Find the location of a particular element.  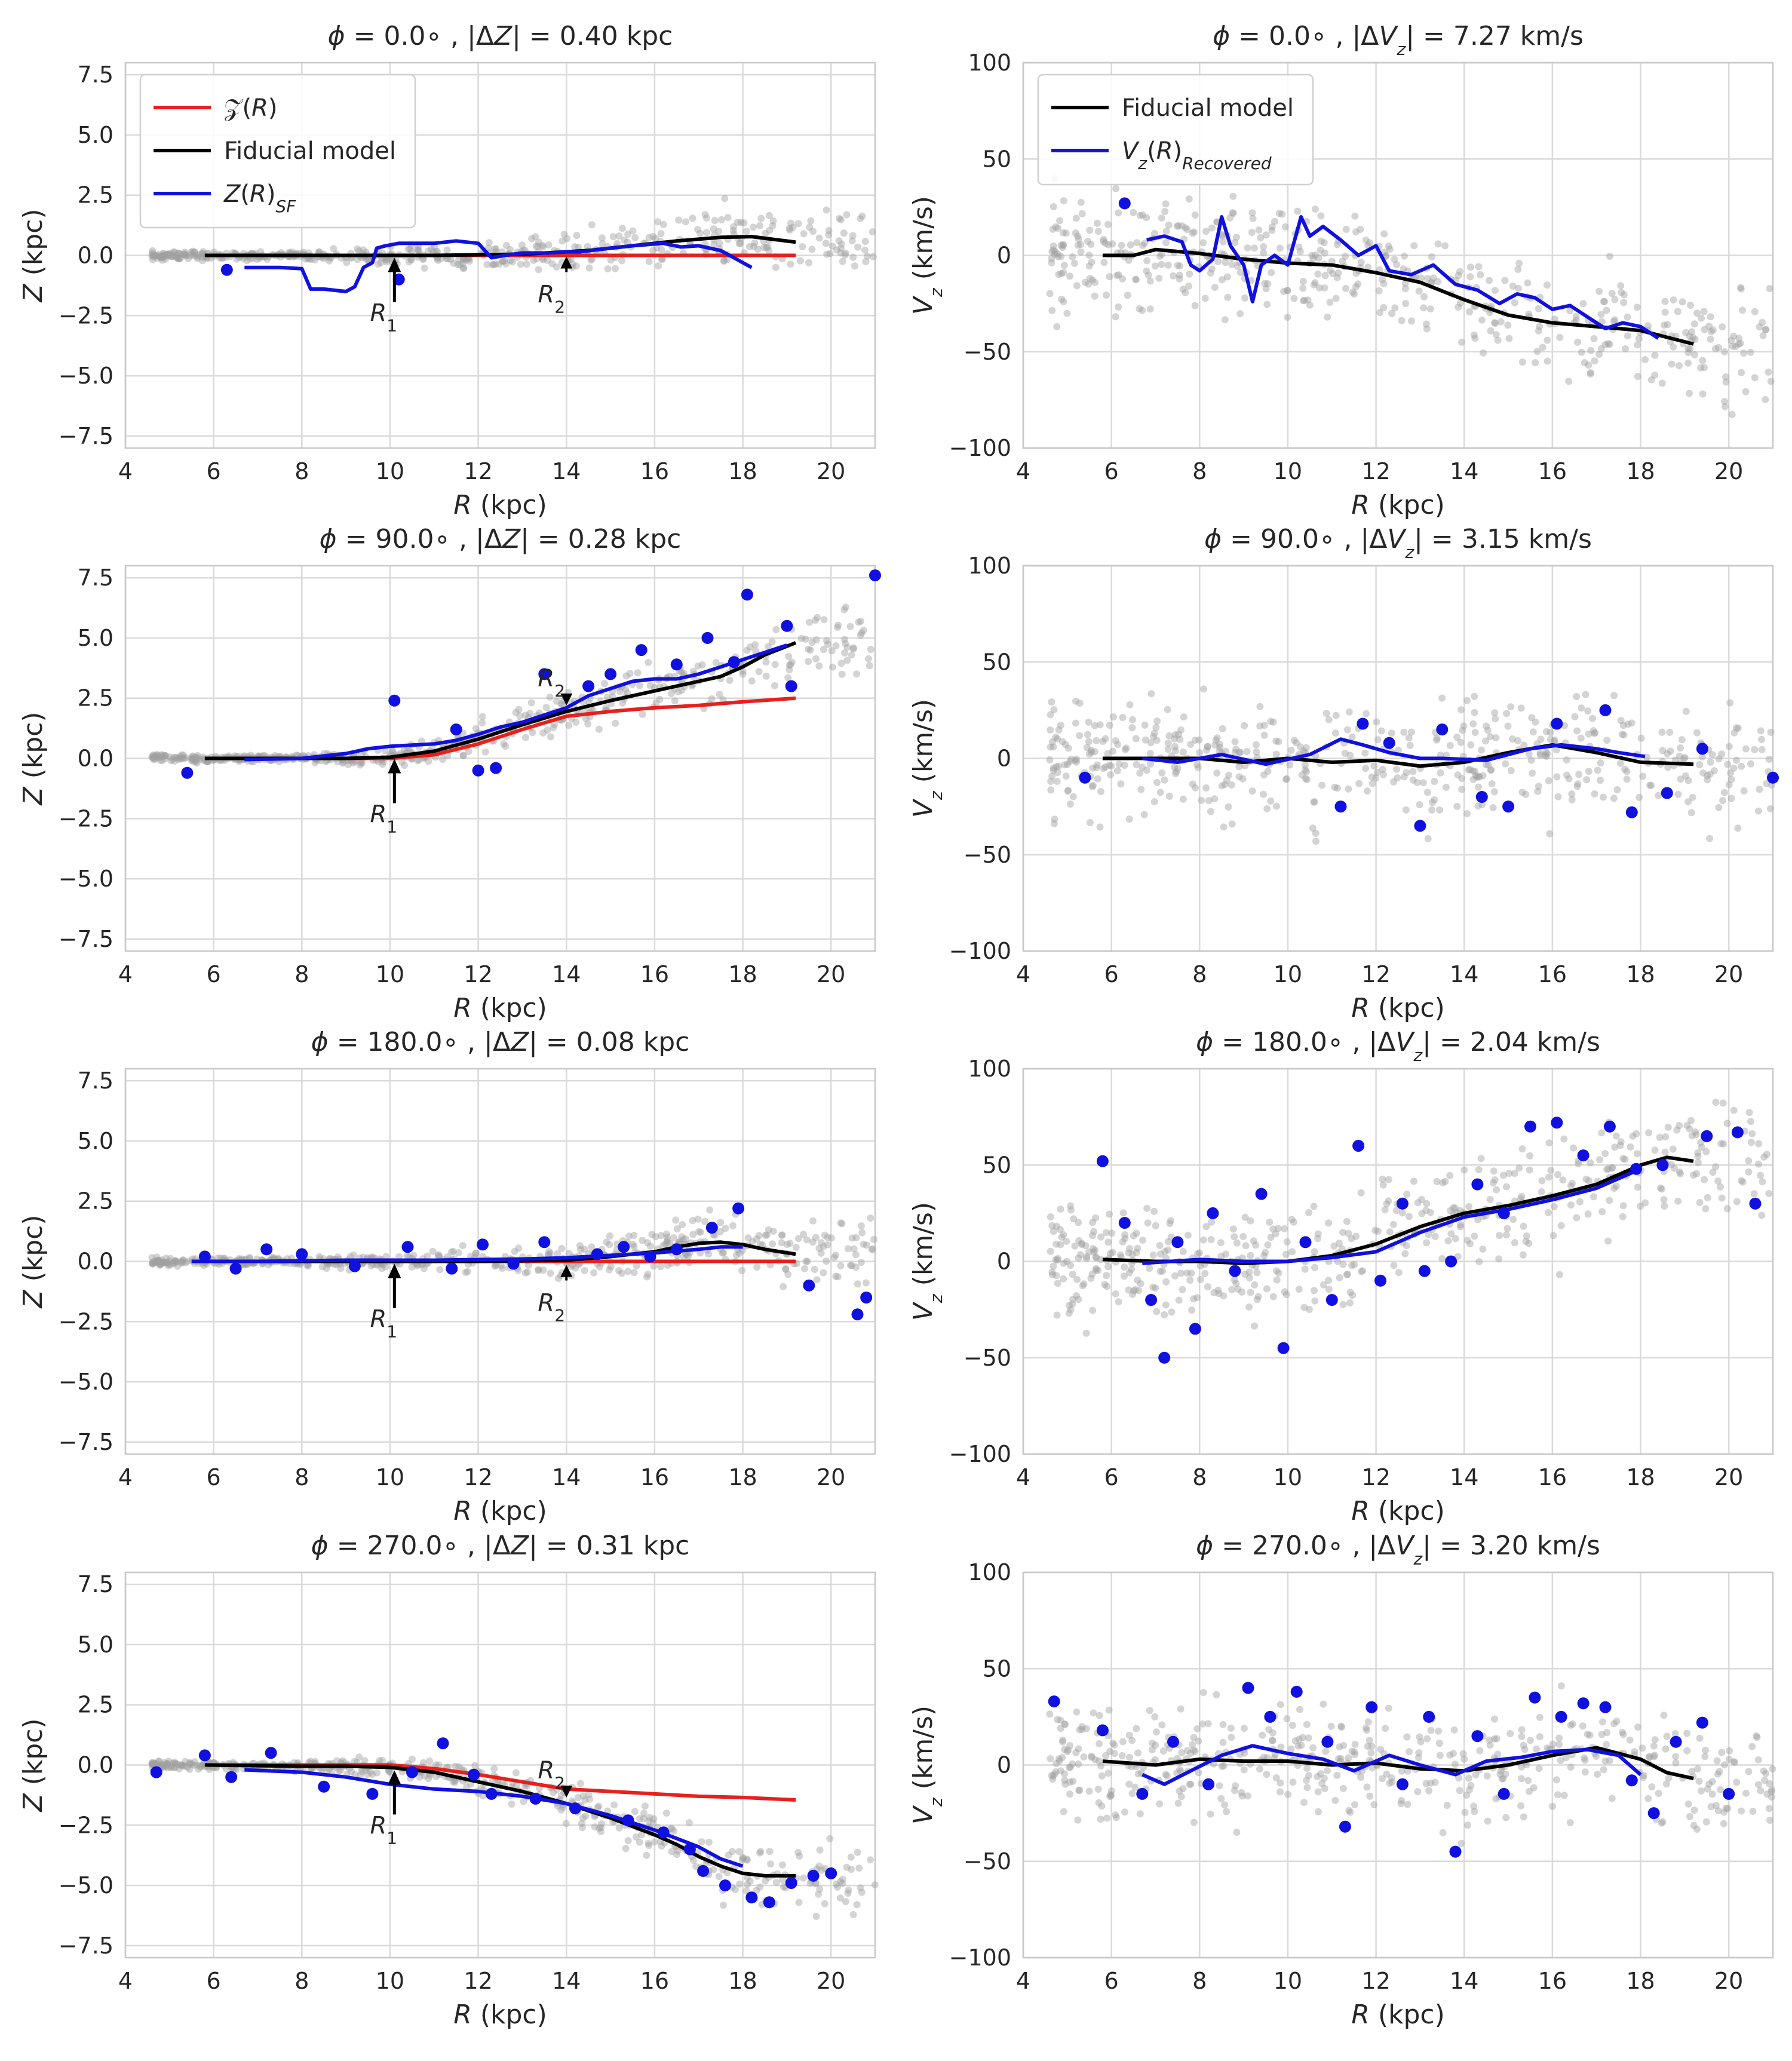

y-tick-label: 0.0 is located at coordinates (95, 256).